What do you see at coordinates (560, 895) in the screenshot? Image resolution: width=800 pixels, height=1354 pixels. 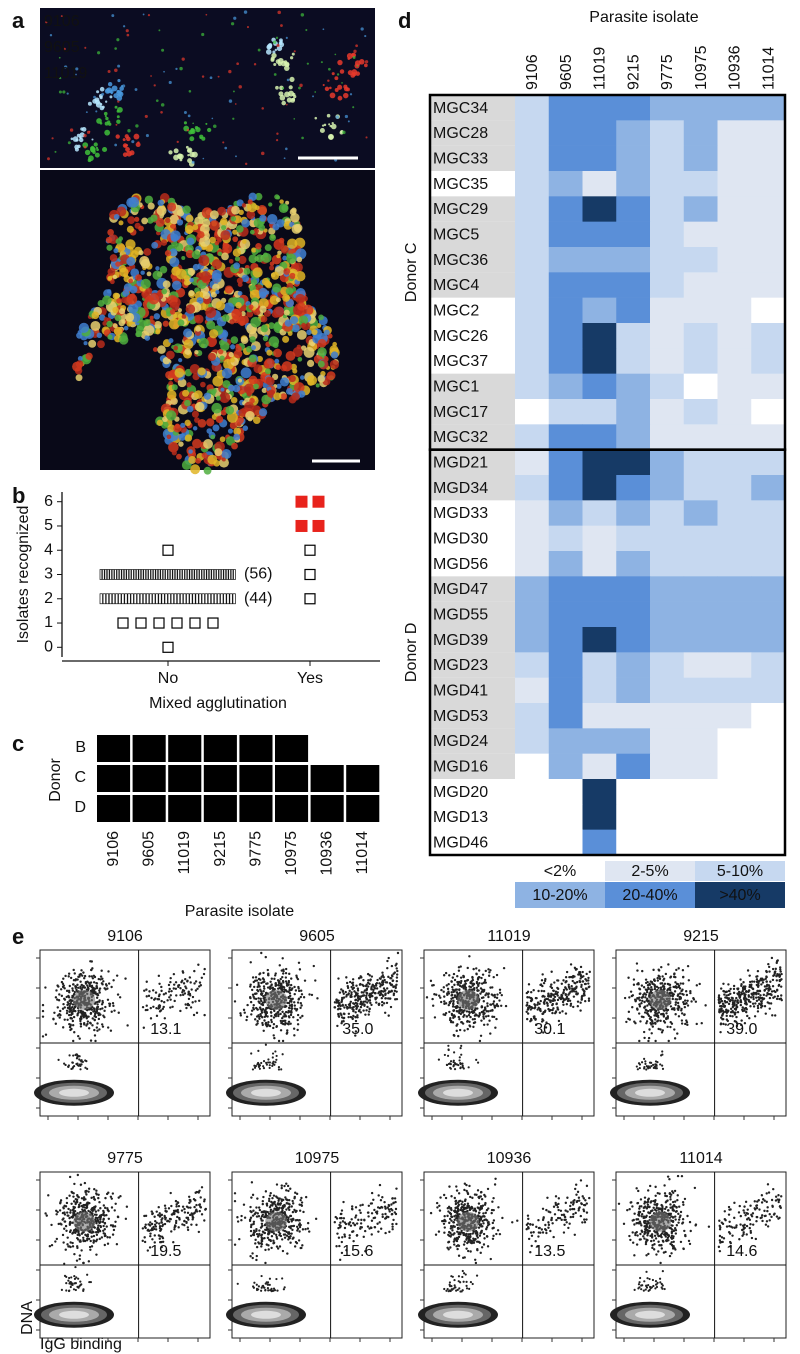 I see `legend-swatch` at bounding box center [560, 895].